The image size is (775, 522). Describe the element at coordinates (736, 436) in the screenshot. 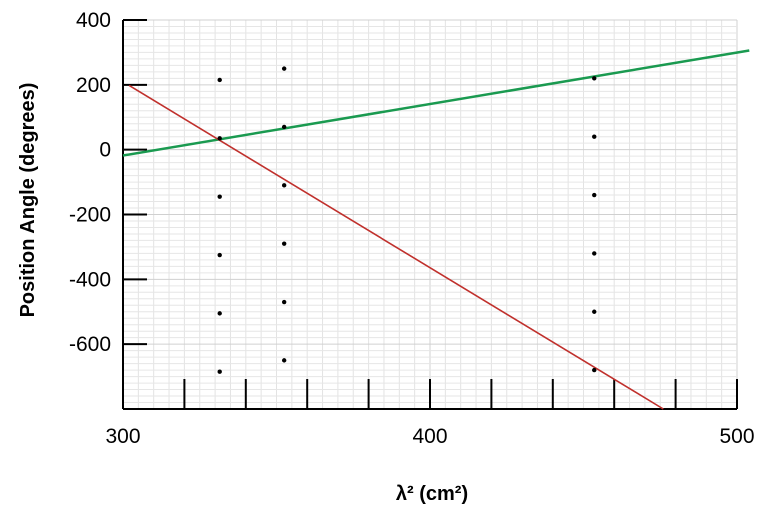

I see `x-tick-label: 500` at that location.